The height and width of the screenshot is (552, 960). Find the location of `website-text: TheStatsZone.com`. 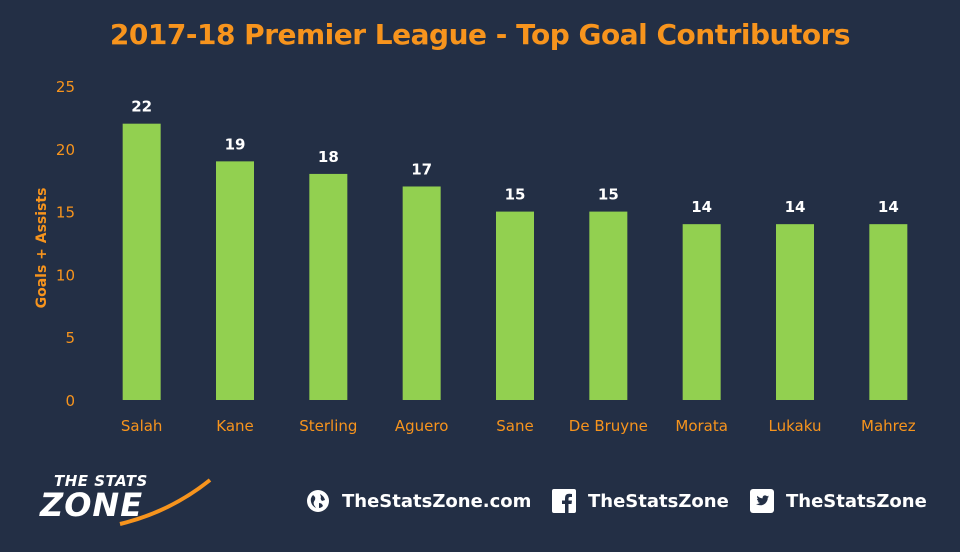

website-text: TheStatsZone.com is located at coordinates (437, 501).